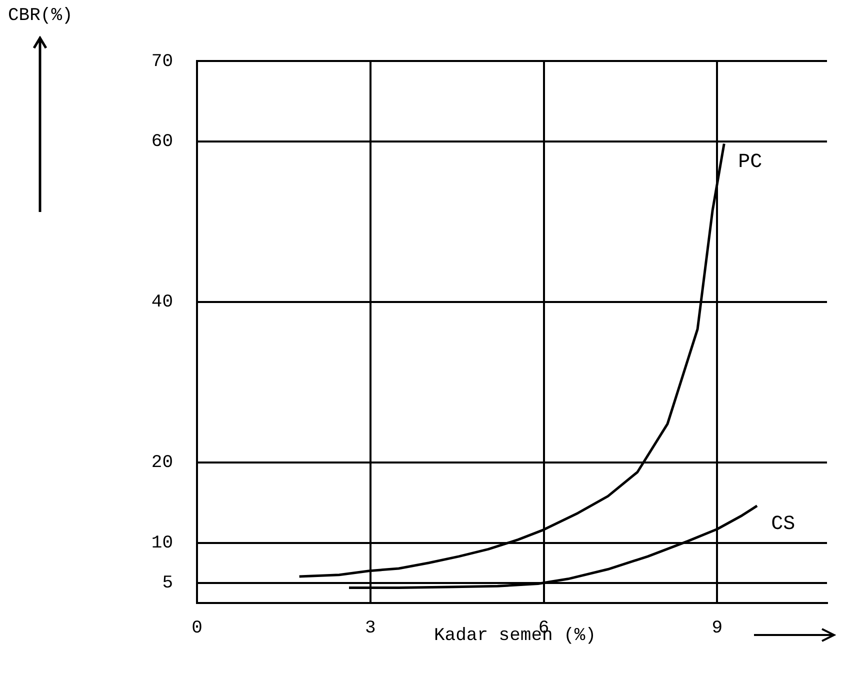  Describe the element at coordinates (370, 628) in the screenshot. I see `x-tick-label: 3` at that location.